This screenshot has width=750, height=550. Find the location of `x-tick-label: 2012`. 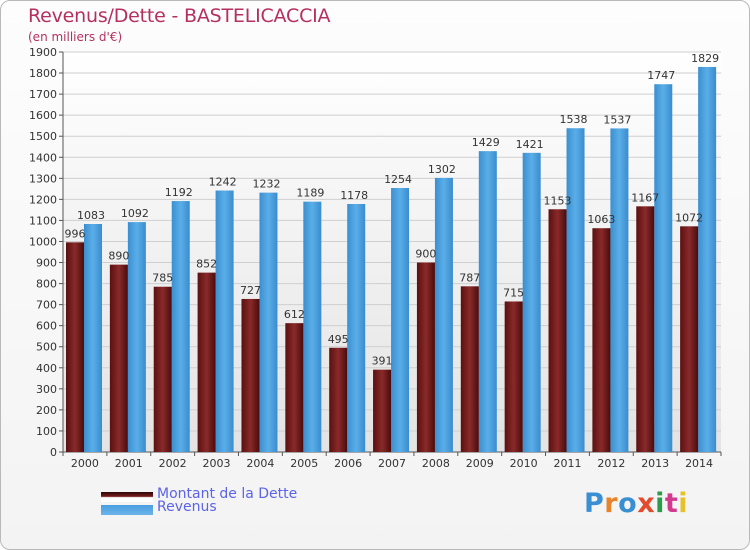

x-tick-label: 2012 is located at coordinates (611, 463).